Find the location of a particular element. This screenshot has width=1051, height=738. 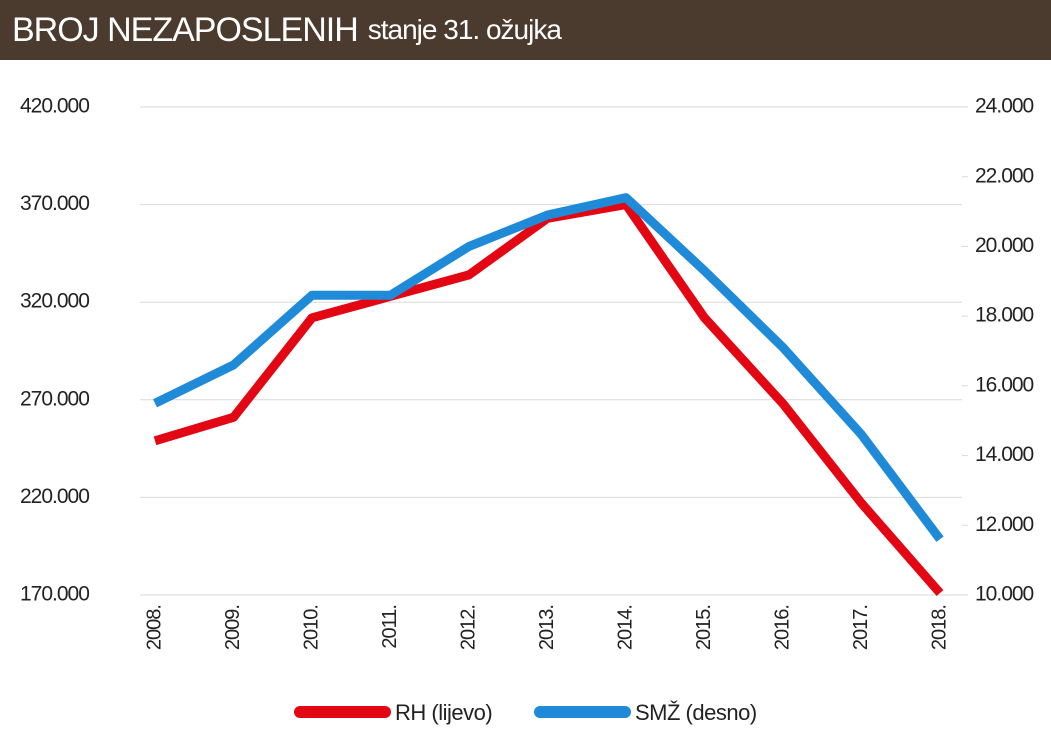

x-tick-label: 2010. is located at coordinates (311, 627).